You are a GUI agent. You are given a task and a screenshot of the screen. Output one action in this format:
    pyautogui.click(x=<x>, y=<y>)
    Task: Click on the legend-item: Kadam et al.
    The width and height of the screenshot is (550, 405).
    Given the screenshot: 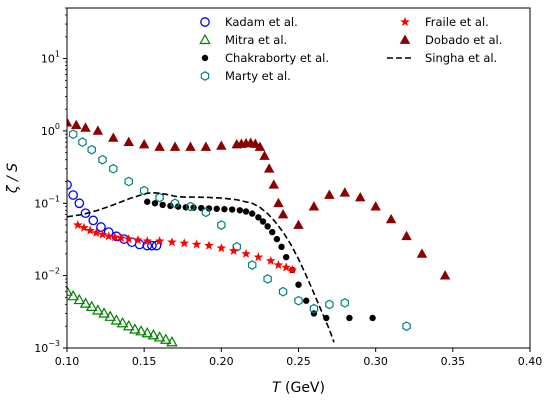 What is the action you would take?
    pyautogui.click(x=249, y=22)
    